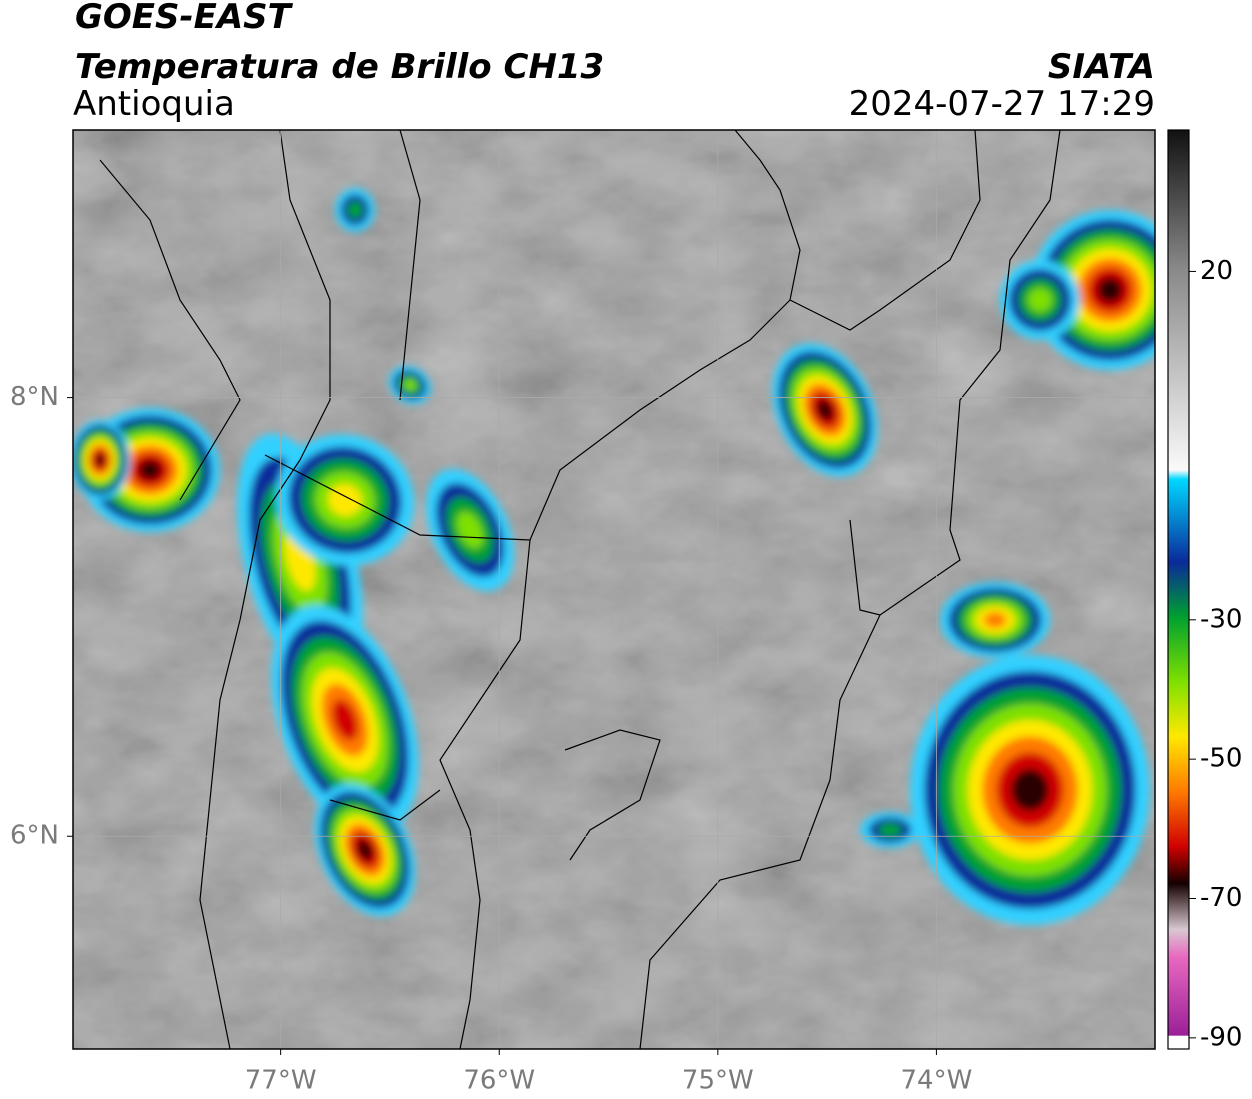 The image size is (1252, 1099). I want to click on x-tick-label: 74°W, so click(937, 1081).